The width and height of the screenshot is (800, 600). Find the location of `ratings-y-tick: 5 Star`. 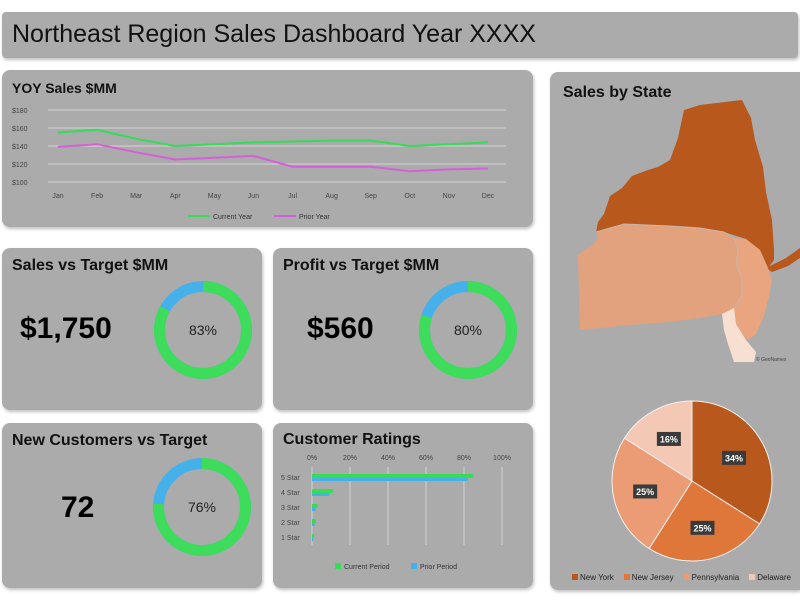

ratings-y-tick: 5 Star is located at coordinates (290, 478).